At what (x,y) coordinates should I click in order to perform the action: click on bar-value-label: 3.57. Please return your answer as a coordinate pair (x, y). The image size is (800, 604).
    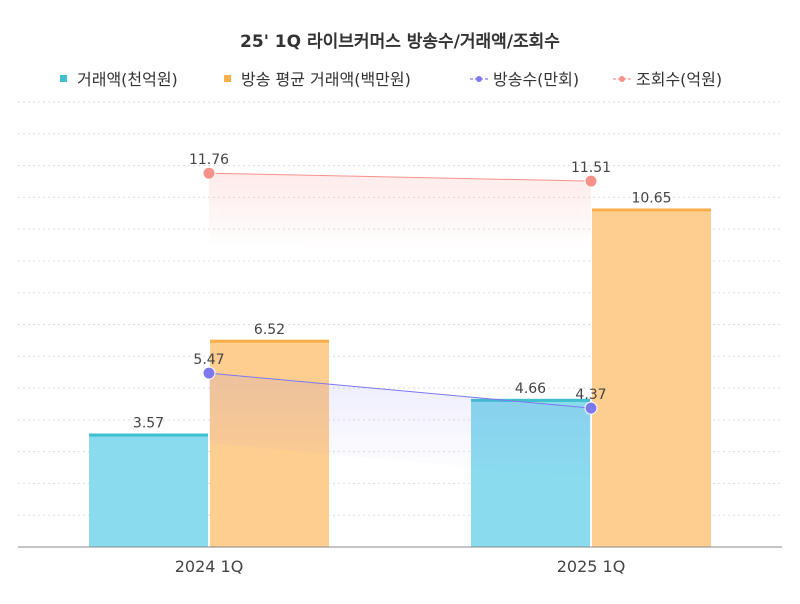
    Looking at the image, I should click on (148, 424).